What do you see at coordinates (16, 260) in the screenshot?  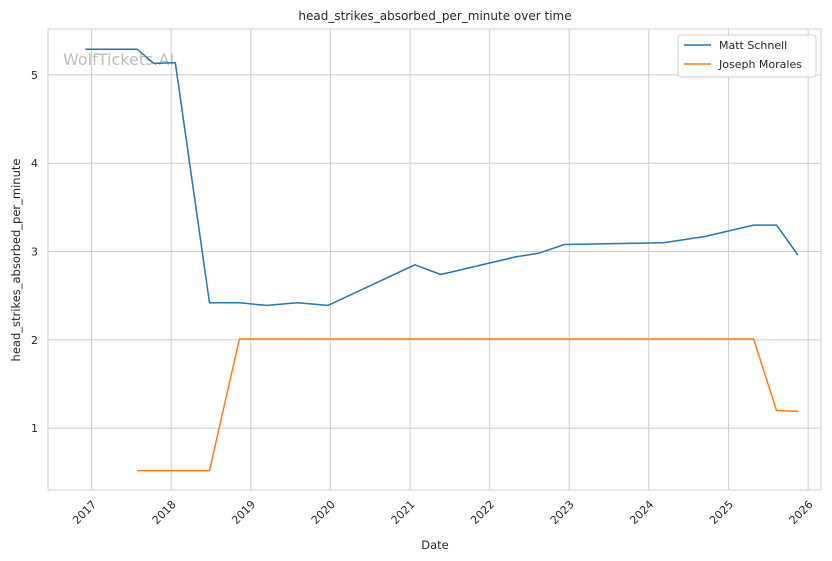 I see `y-axis-label: head_strikes_absorbed_per_minute` at bounding box center [16, 260].